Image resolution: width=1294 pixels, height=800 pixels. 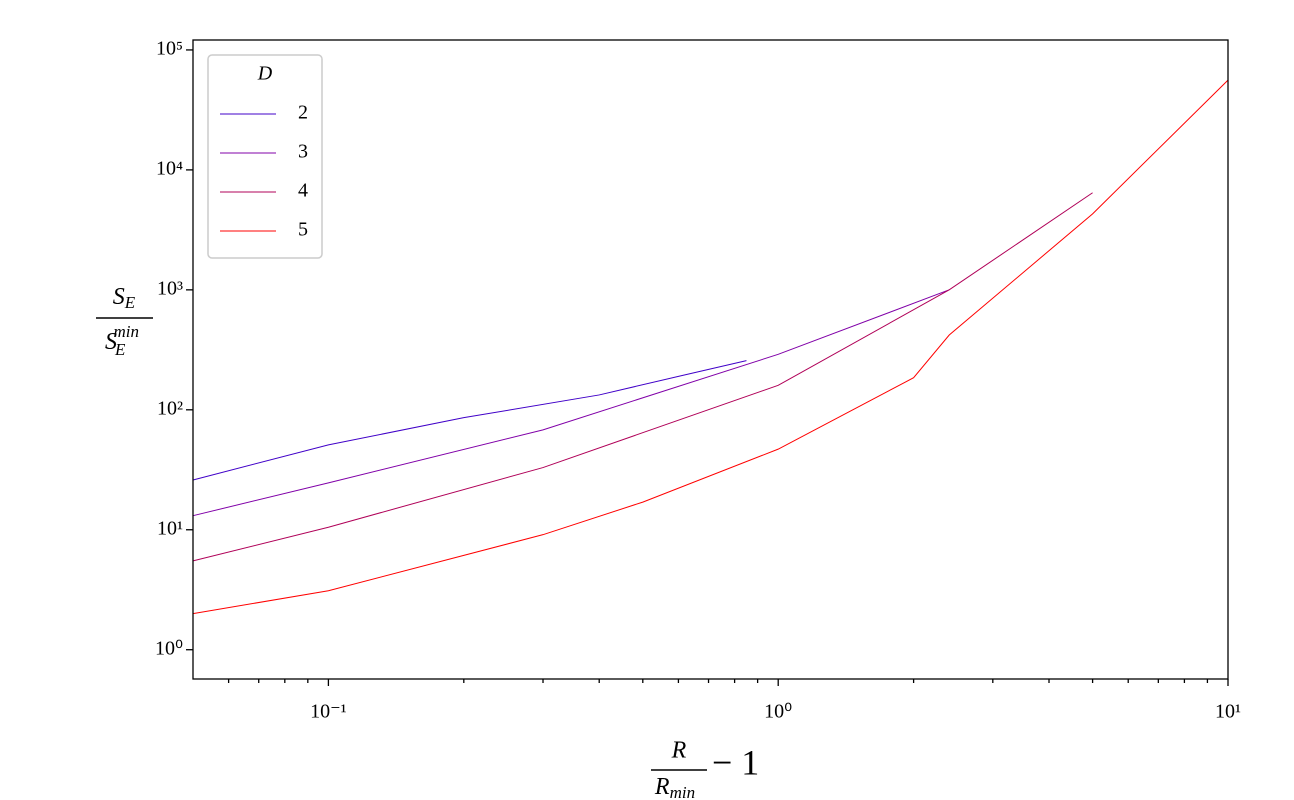 I want to click on legend-title: D, so click(x=265, y=74).